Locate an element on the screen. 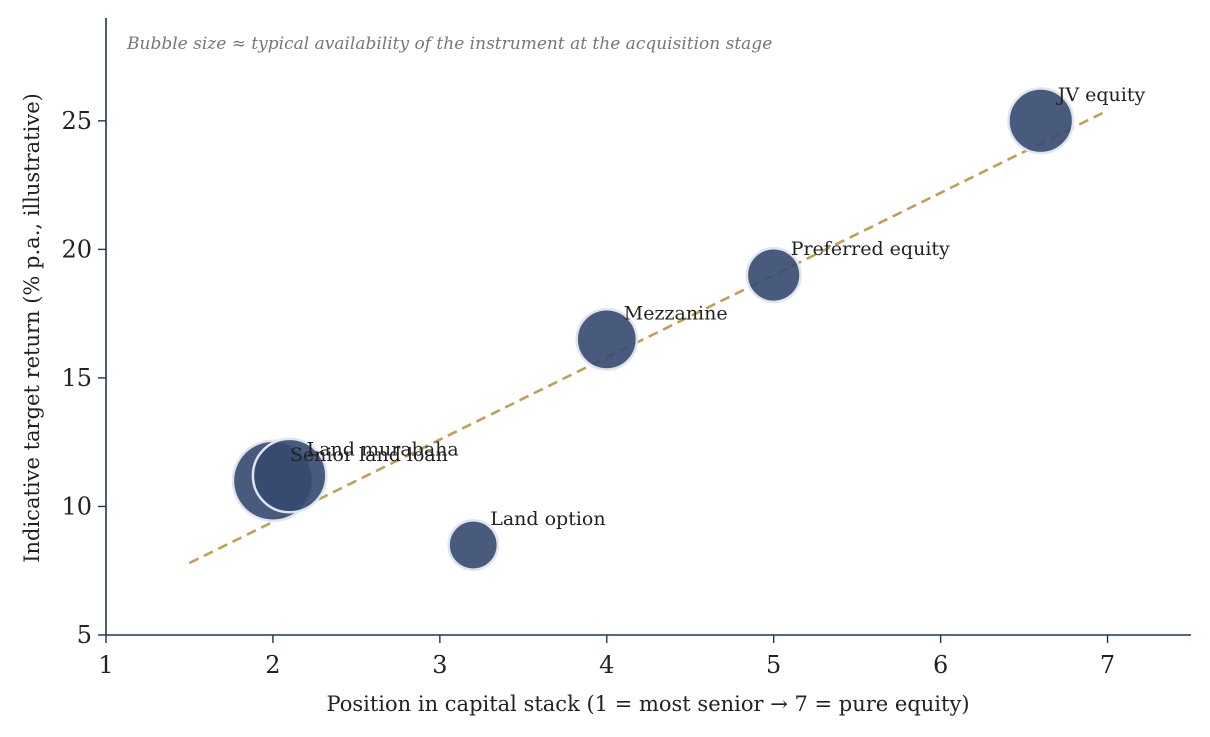 The height and width of the screenshot is (737, 1210). bubble-label-0: Senior land loan is located at coordinates (369, 455).